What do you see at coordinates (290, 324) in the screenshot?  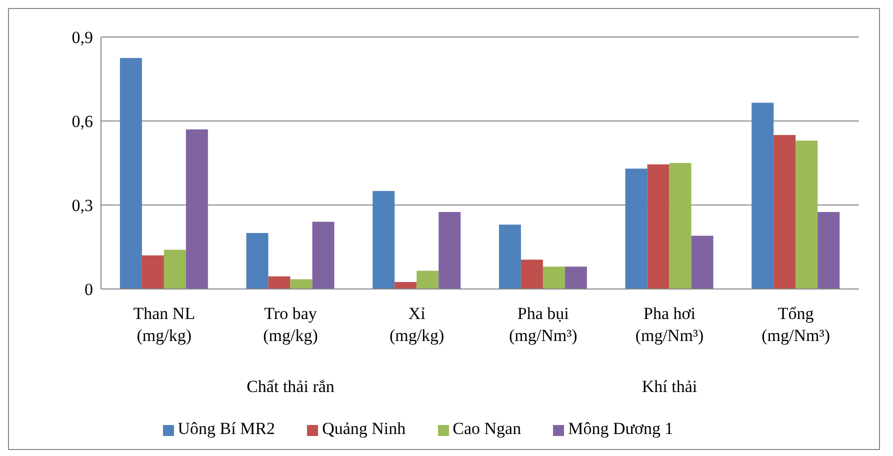 I see `x-tick-label: Tro bay (mg/kg)` at bounding box center [290, 324].